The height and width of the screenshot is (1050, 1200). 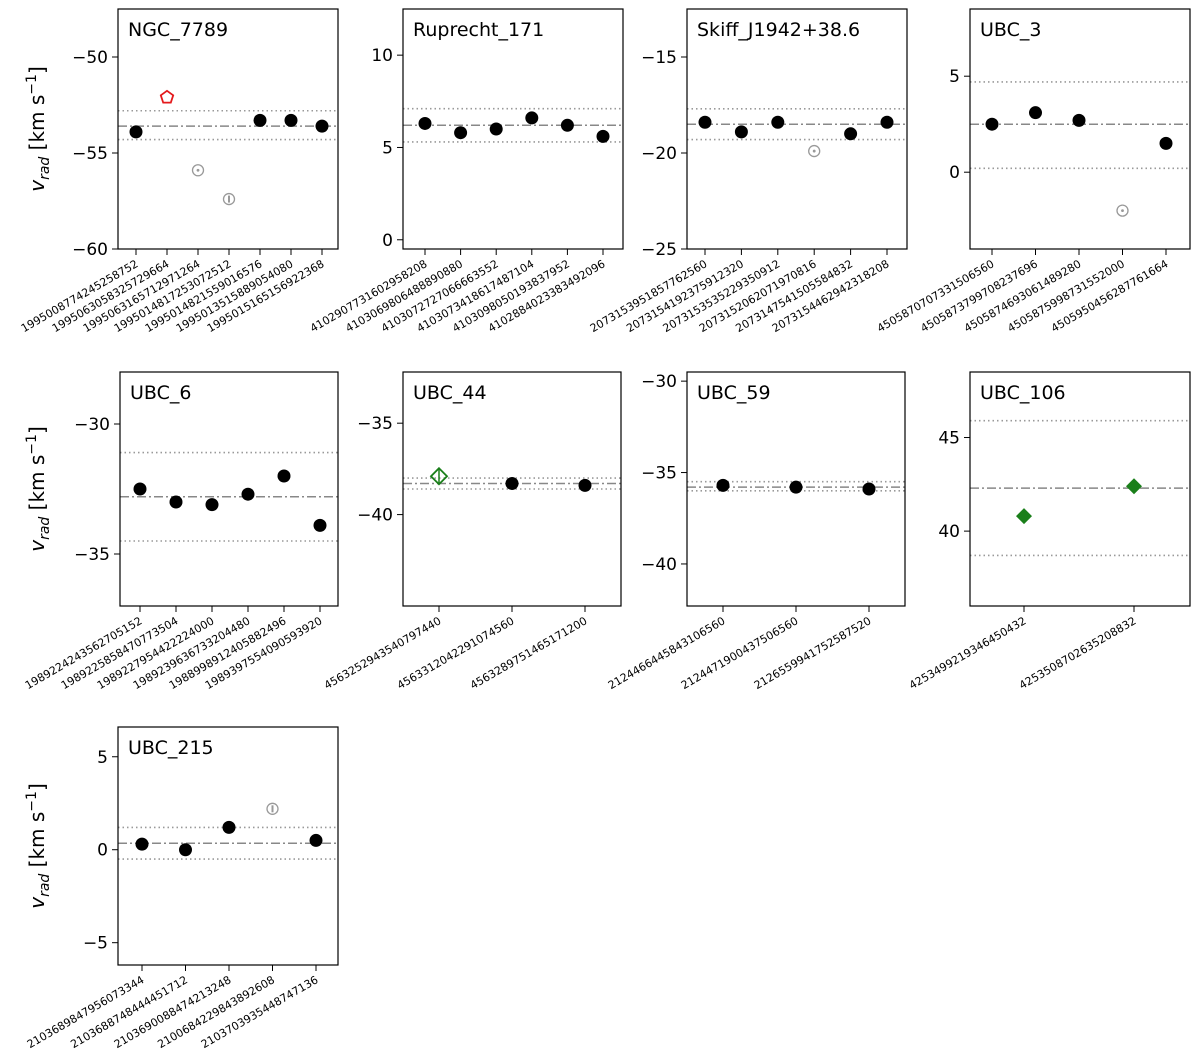 What do you see at coordinates (778, 122) in the screenshot?
I see `data-point: 2073153535229350912: -18.4` at bounding box center [778, 122].